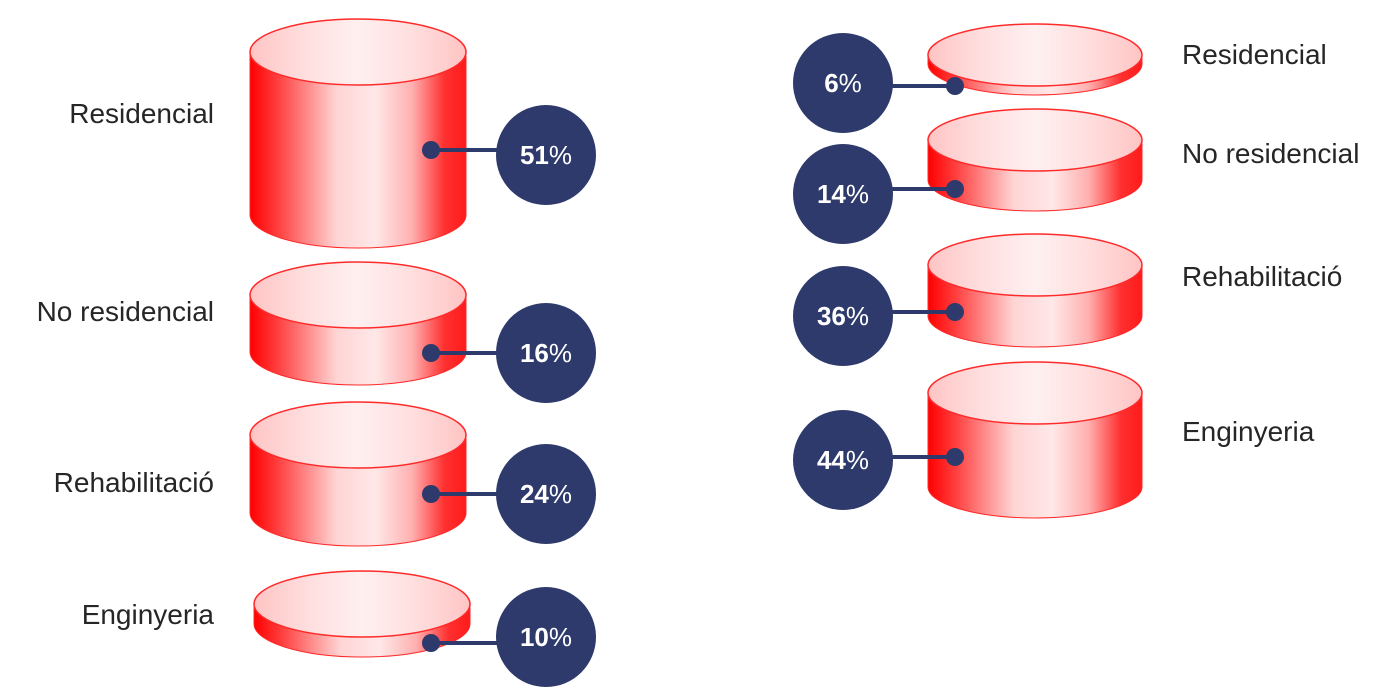 This screenshot has width=1386, height=688. Describe the element at coordinates (316, 332) in the screenshot. I see `bar-no-residencial-left: No residencial 16%` at that location.